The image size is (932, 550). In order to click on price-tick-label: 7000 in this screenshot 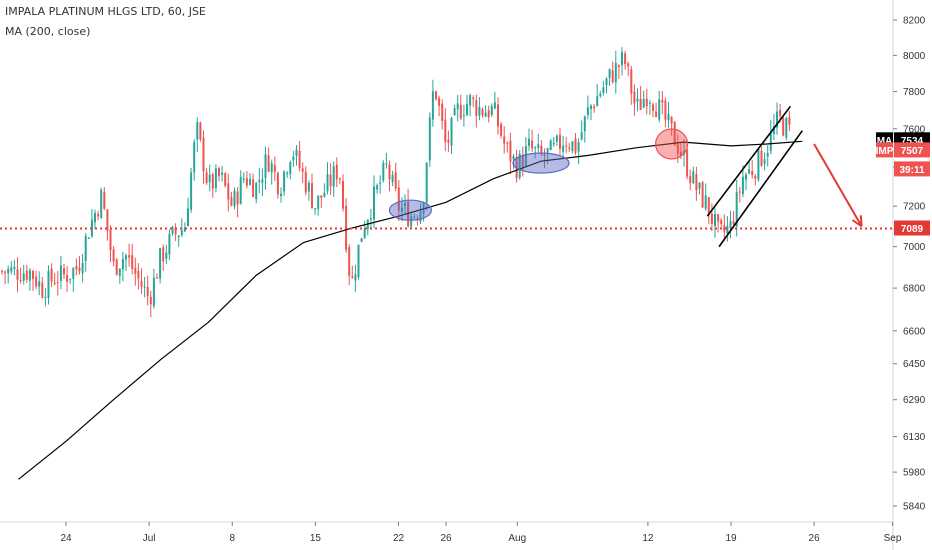, I will do `click(914, 247)`.